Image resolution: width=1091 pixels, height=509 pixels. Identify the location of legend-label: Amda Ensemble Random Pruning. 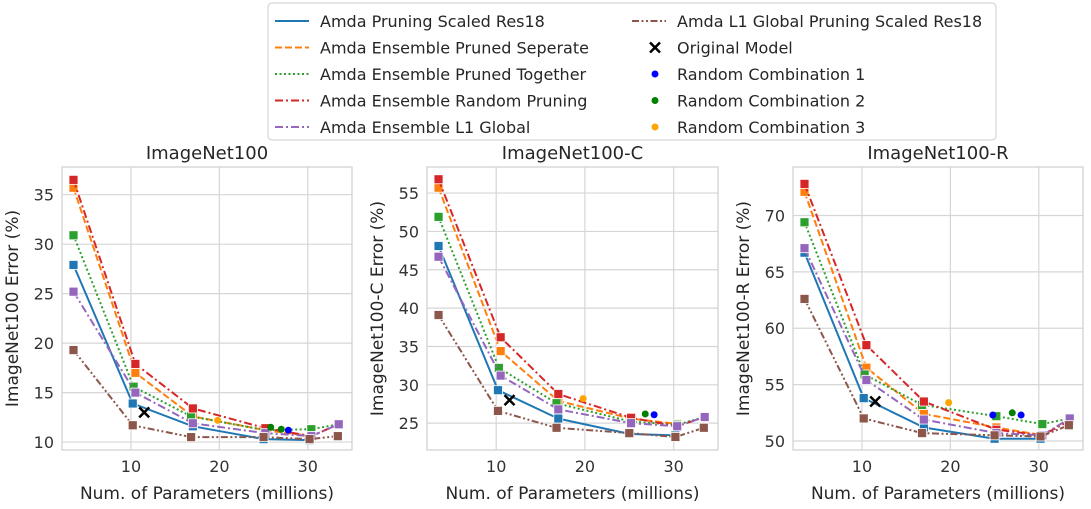
(453, 101).